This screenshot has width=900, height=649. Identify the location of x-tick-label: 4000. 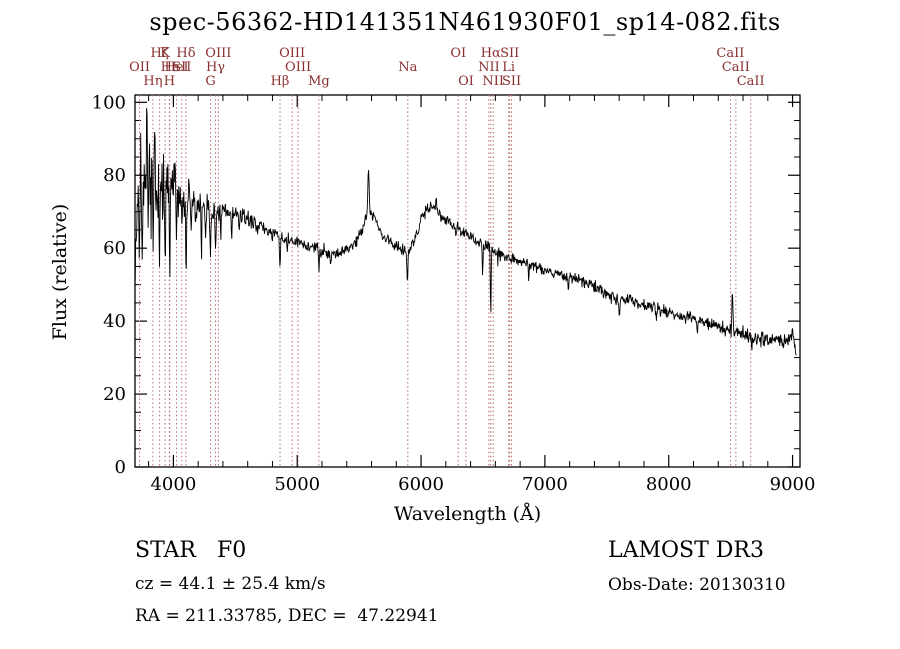
(173, 484).